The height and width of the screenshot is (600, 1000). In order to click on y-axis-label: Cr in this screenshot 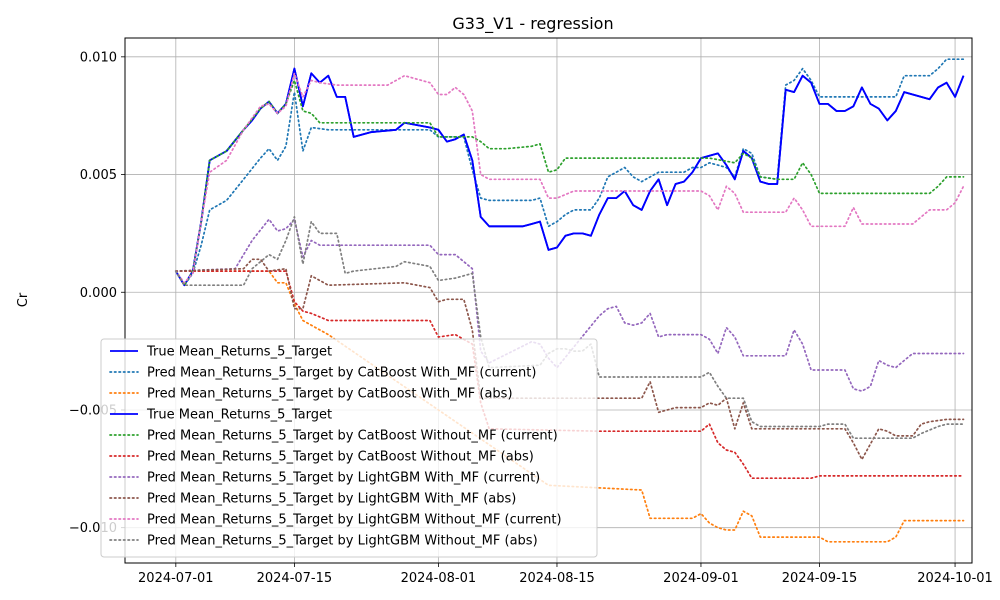, I will do `click(23, 299)`.